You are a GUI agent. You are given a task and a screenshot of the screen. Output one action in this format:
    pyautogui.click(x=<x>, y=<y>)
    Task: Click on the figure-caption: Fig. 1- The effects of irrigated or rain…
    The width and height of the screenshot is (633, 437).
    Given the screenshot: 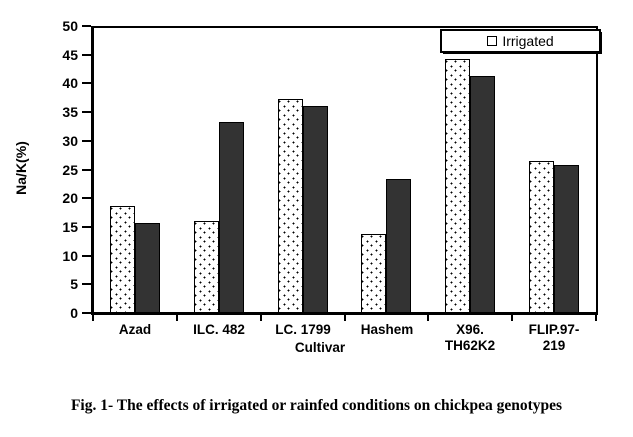 What is the action you would take?
    pyautogui.click(x=316, y=405)
    